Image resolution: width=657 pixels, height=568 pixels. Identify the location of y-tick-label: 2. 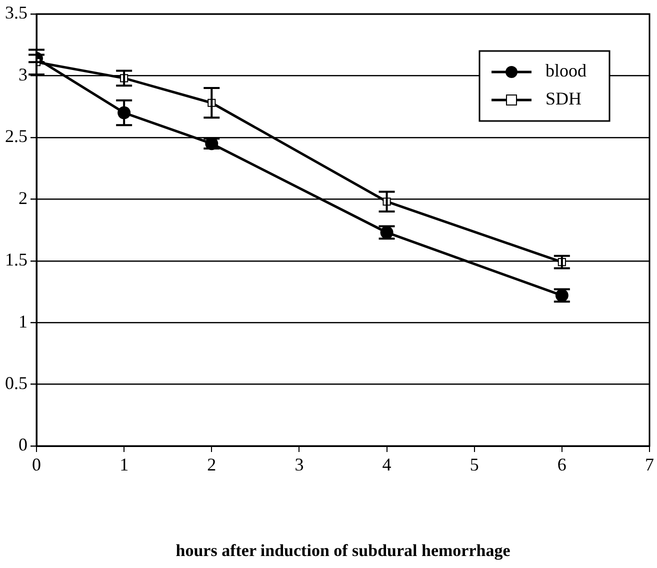
(23, 198).